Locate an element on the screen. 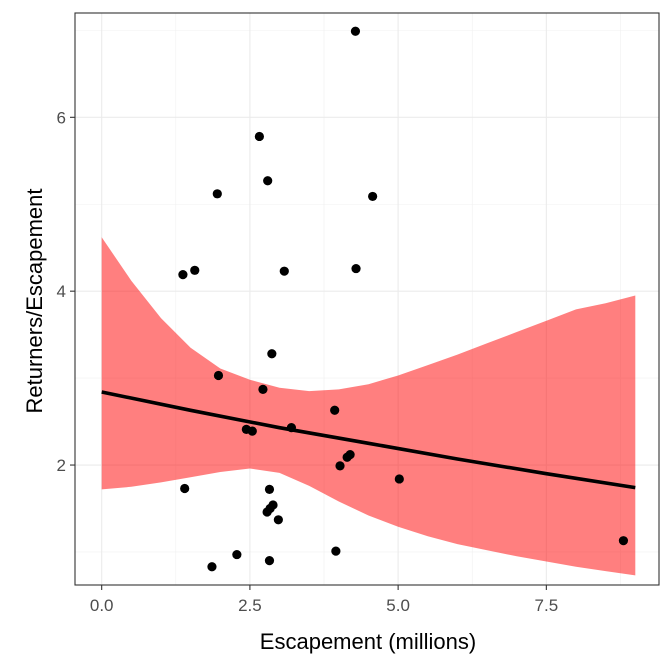  y-tick-label: 4 is located at coordinates (61, 291).